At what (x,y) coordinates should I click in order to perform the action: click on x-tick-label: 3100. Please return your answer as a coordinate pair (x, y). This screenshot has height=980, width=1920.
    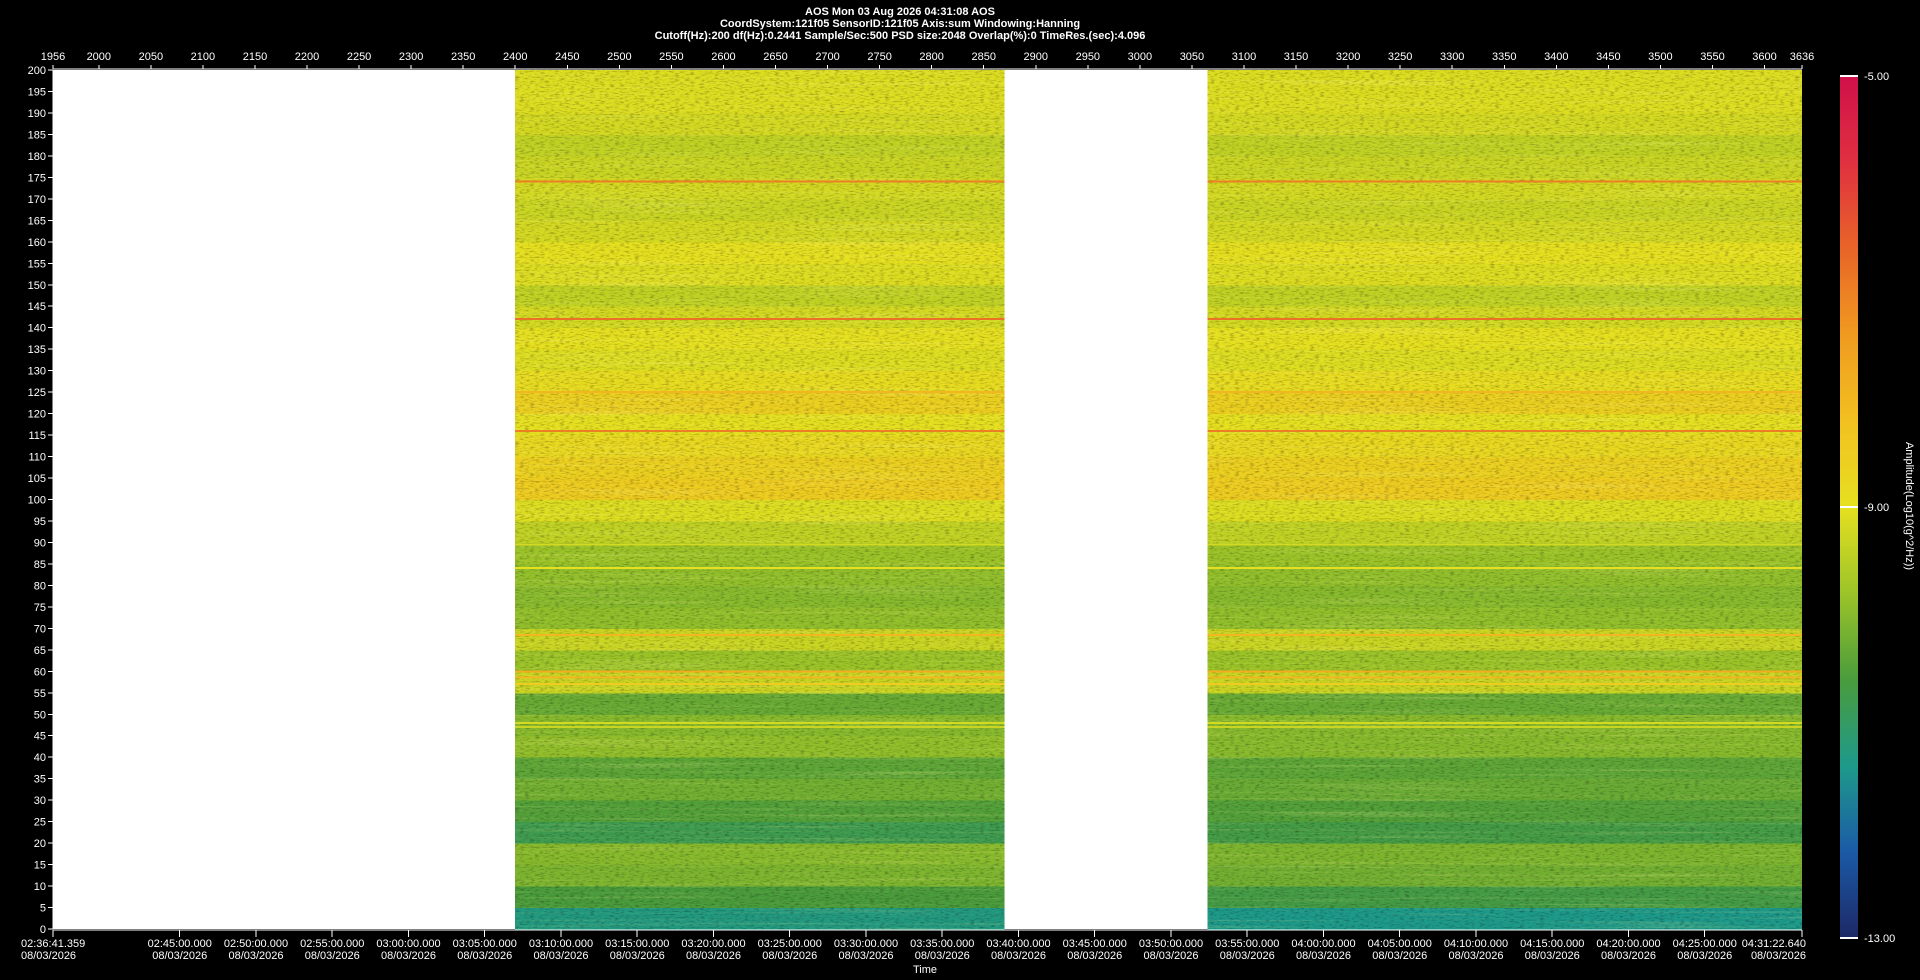
    Looking at the image, I should click on (1244, 57).